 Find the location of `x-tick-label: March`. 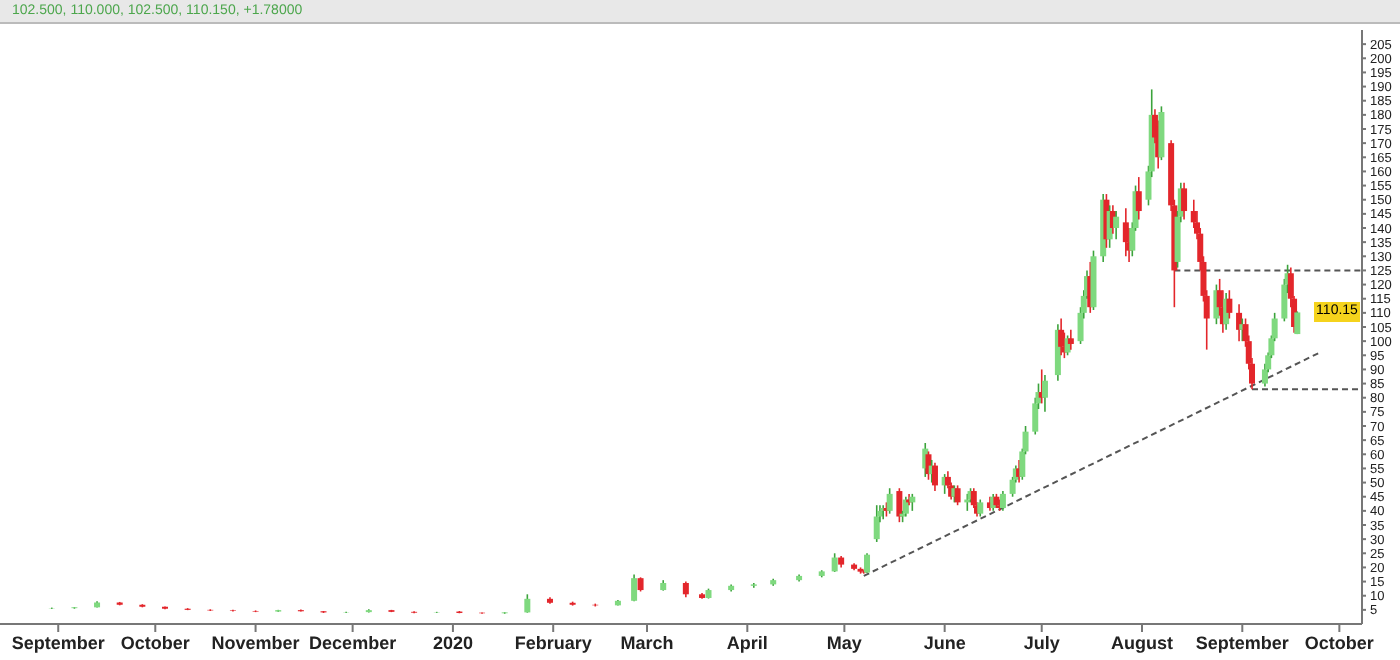

x-tick-label: March is located at coordinates (647, 642).